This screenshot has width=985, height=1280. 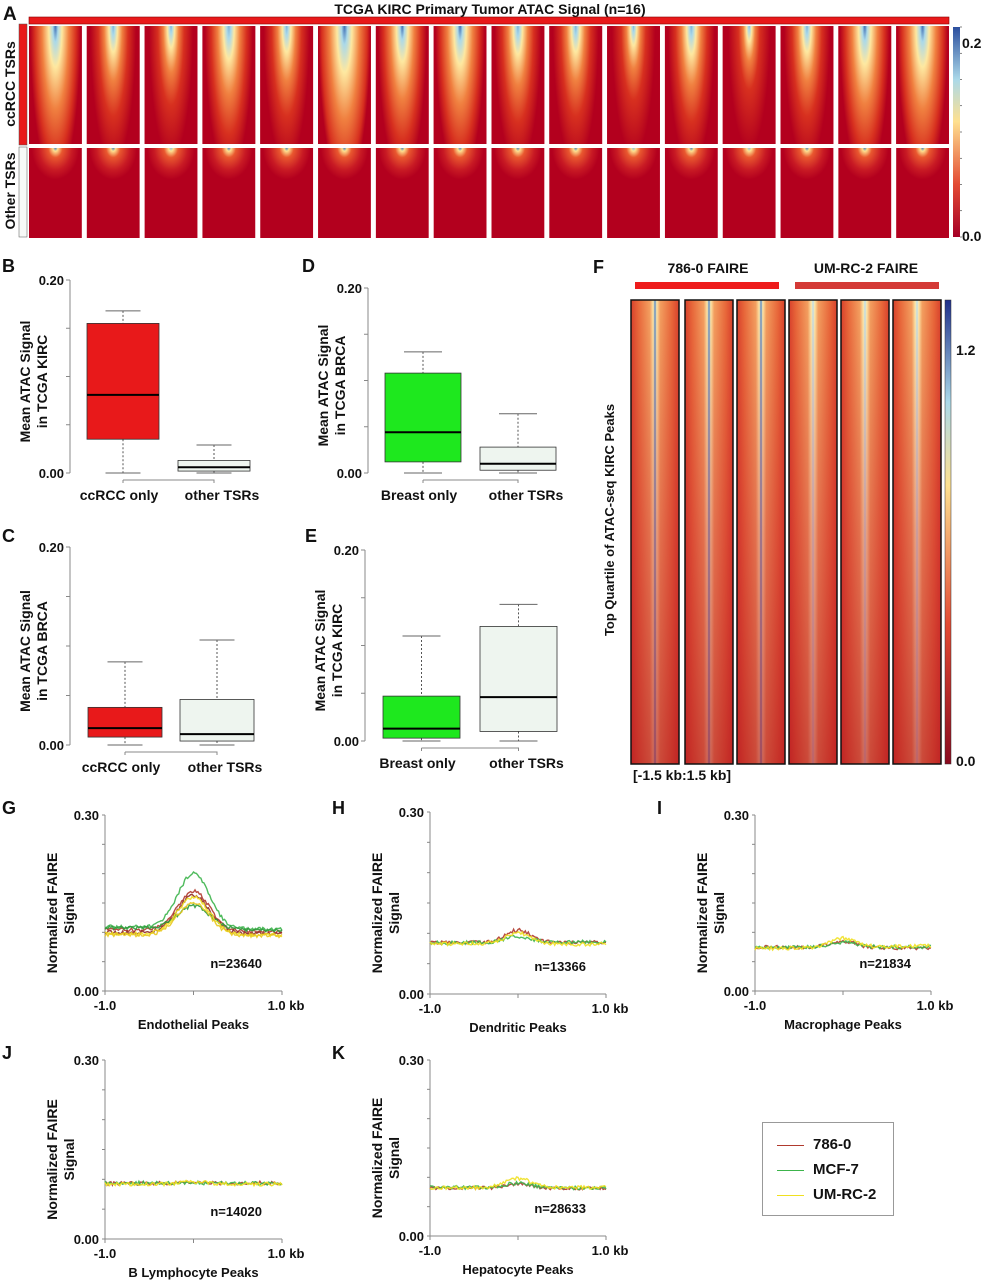 What do you see at coordinates (236, 963) in the screenshot?
I see `n-annotation: n=23640` at bounding box center [236, 963].